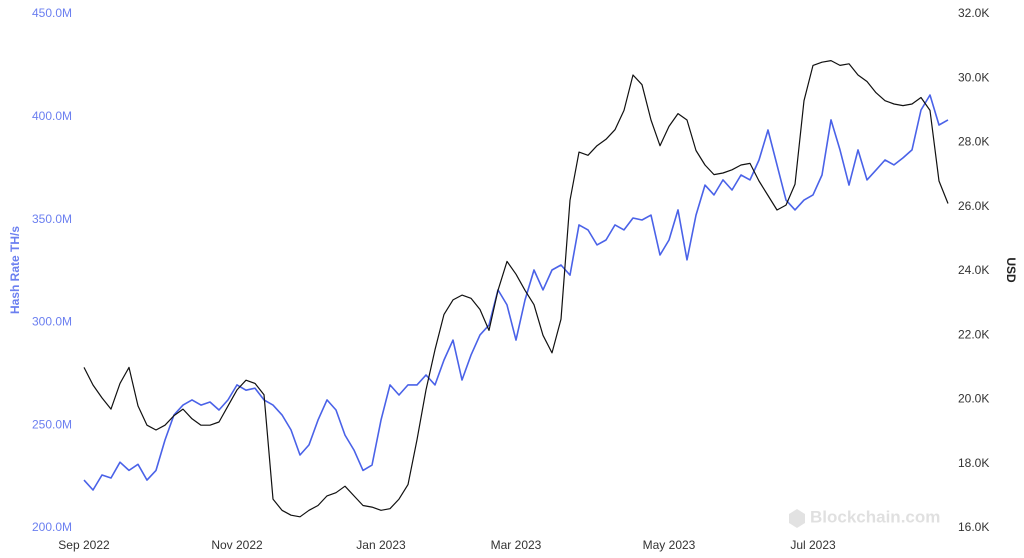  I want to click on y-axis-title: Hash Rate TH/s, so click(15, 270).